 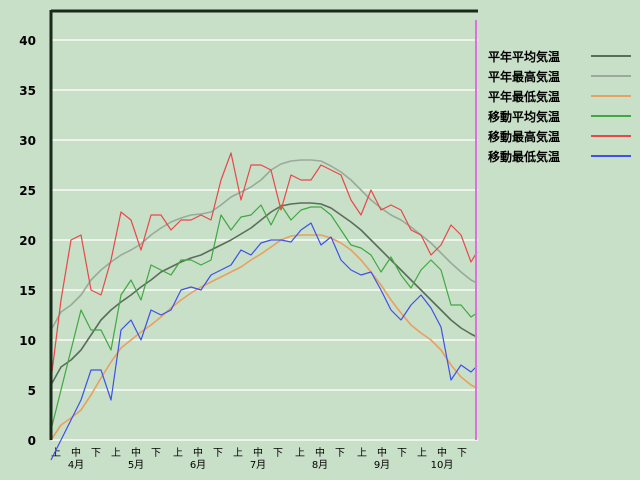 What do you see at coordinates (382, 465) in the screenshot?
I see `x-month-label: 9月` at bounding box center [382, 465].